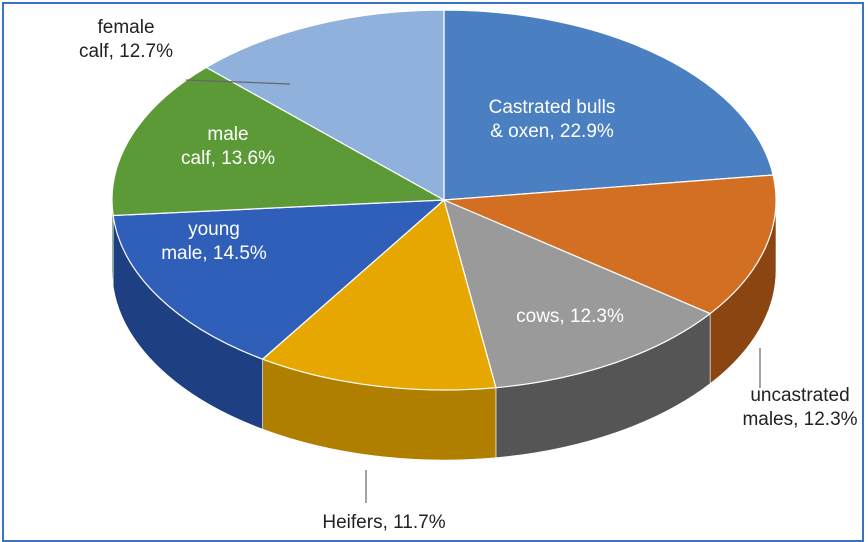  I want to click on data-label-line: Heifers, 11.7%, so click(383, 522).